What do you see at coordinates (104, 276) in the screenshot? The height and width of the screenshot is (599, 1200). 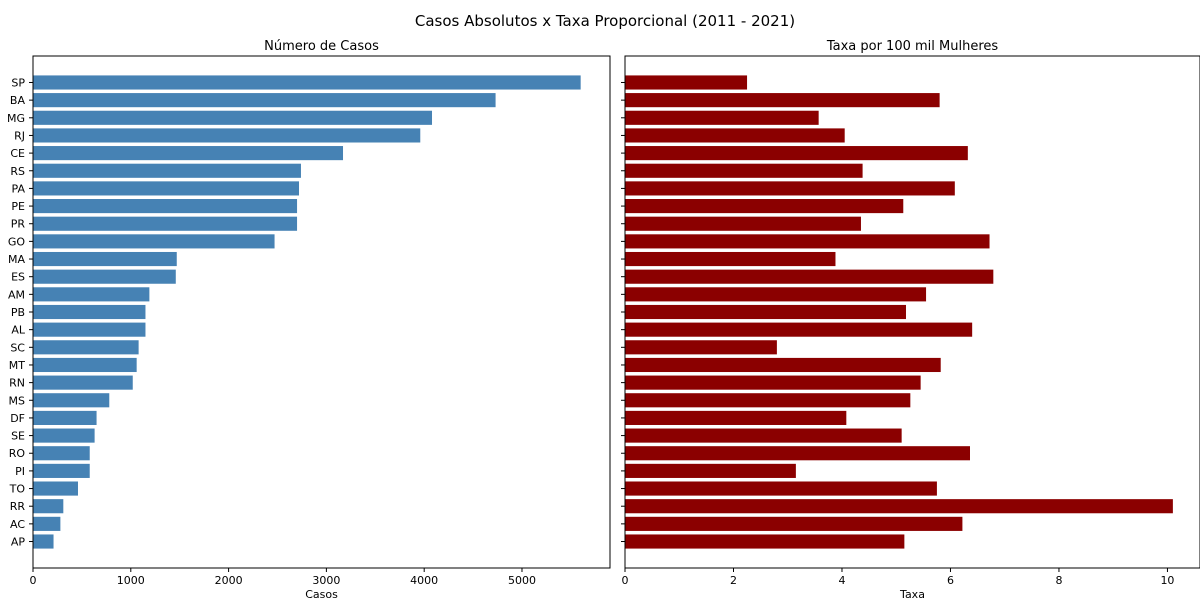 I see `cases-bar-es` at bounding box center [104, 276].